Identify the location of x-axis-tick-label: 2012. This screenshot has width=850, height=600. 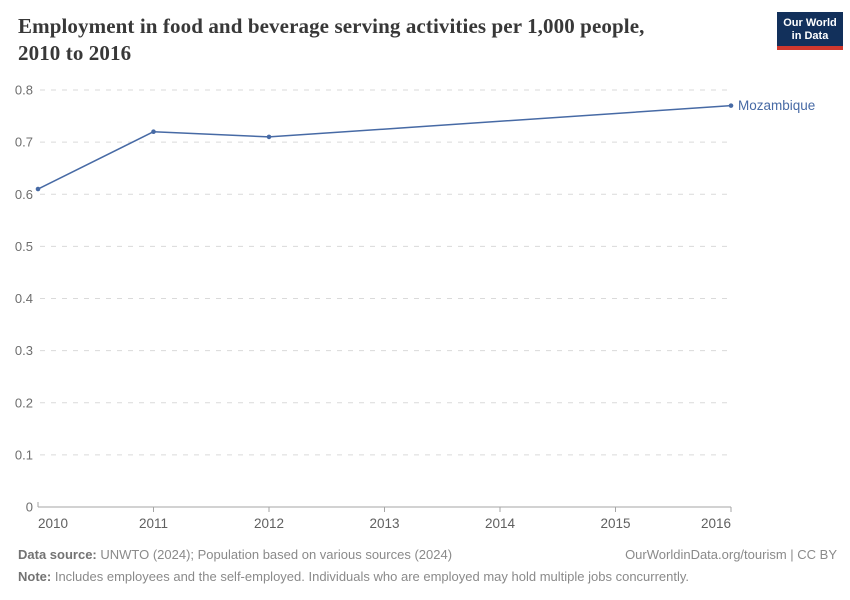
(269, 523).